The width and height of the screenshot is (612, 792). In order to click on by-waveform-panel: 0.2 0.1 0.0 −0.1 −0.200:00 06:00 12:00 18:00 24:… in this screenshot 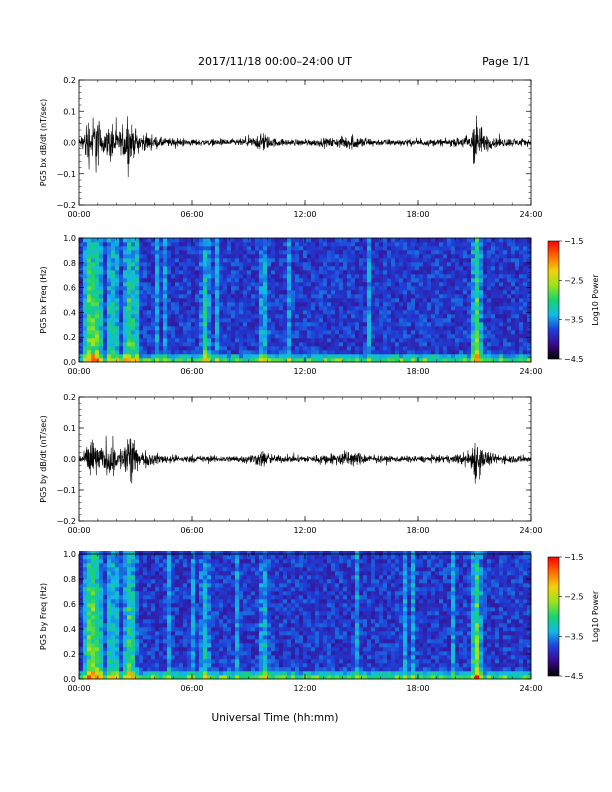, I will do `click(291, 464)`.